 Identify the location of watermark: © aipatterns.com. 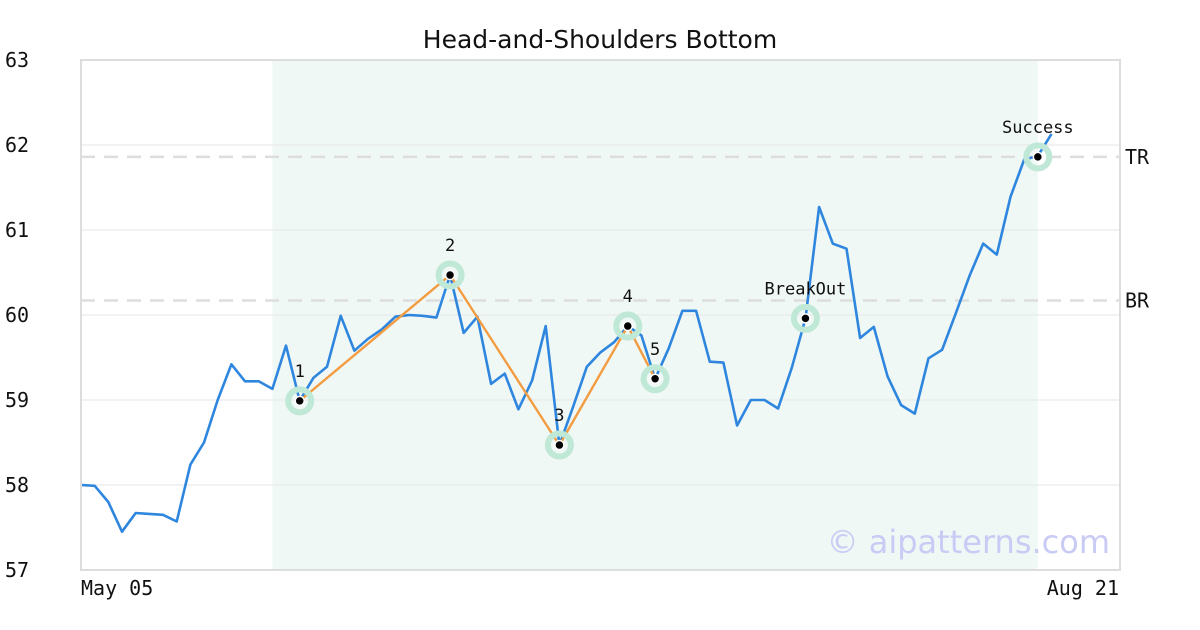
(968, 542).